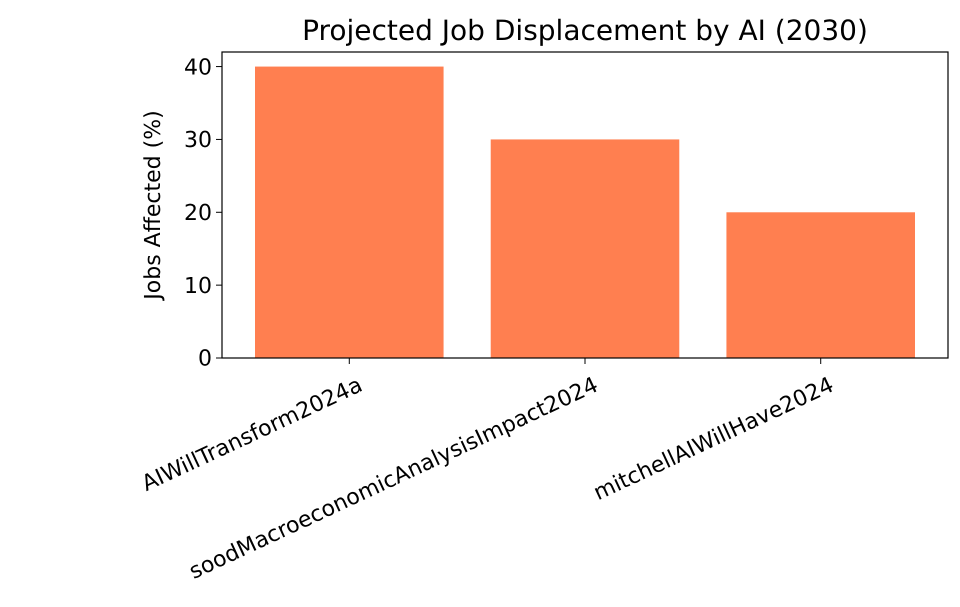 This screenshot has width=960, height=607. What do you see at coordinates (585, 30) in the screenshot?
I see `chart-title: Projected Job Displacement by AI (2030)` at bounding box center [585, 30].